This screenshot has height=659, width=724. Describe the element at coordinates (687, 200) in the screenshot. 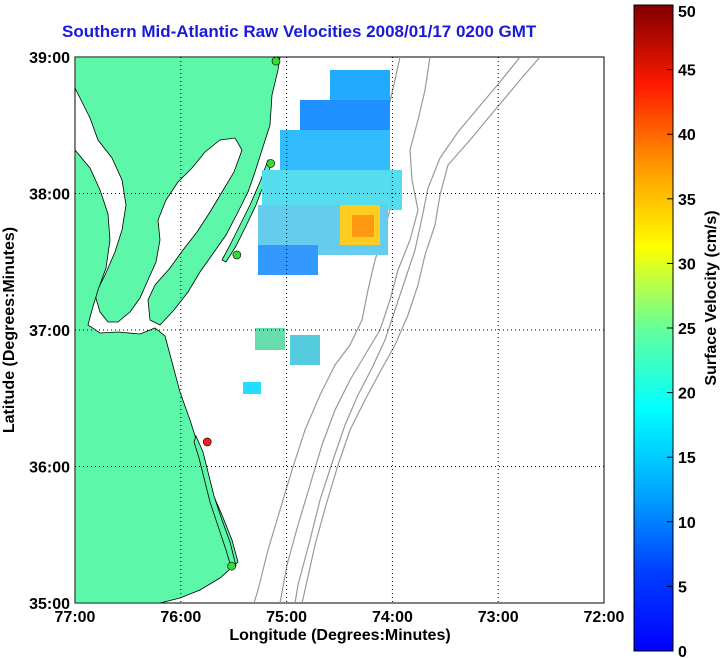

I see `colorbar-tick-label: 35` at that location.